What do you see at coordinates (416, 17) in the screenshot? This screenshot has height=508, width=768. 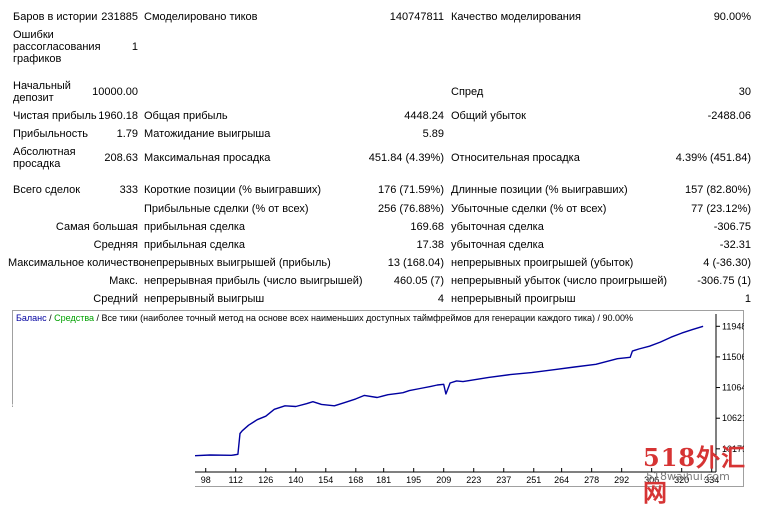 I see `ticks-value: 140747811` at bounding box center [416, 17].